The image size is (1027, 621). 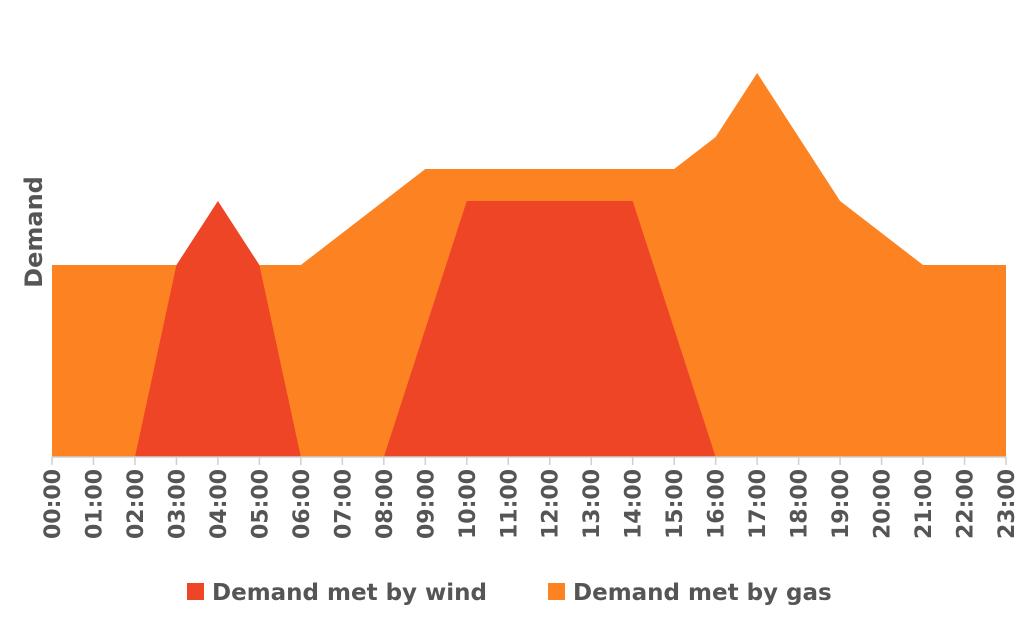 What do you see at coordinates (634, 504) in the screenshot?
I see `x-tick-label: 14:00` at bounding box center [634, 504].